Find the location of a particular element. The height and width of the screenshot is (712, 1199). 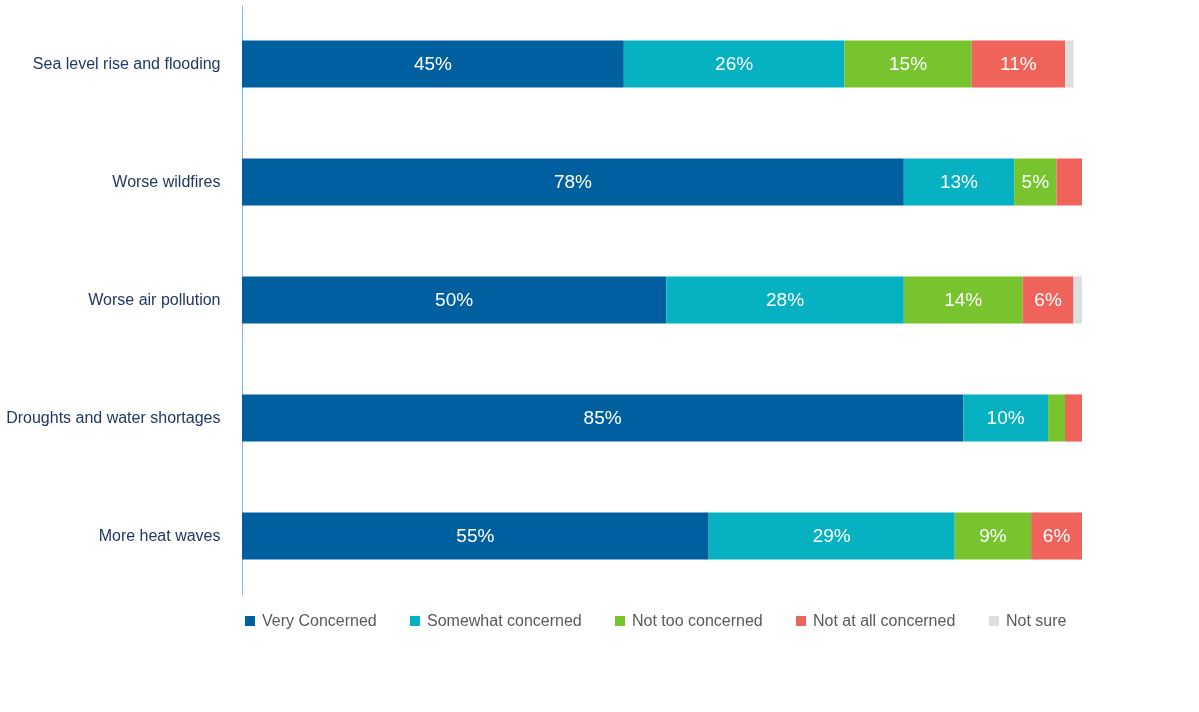

data-label: 78% is located at coordinates (573, 181).